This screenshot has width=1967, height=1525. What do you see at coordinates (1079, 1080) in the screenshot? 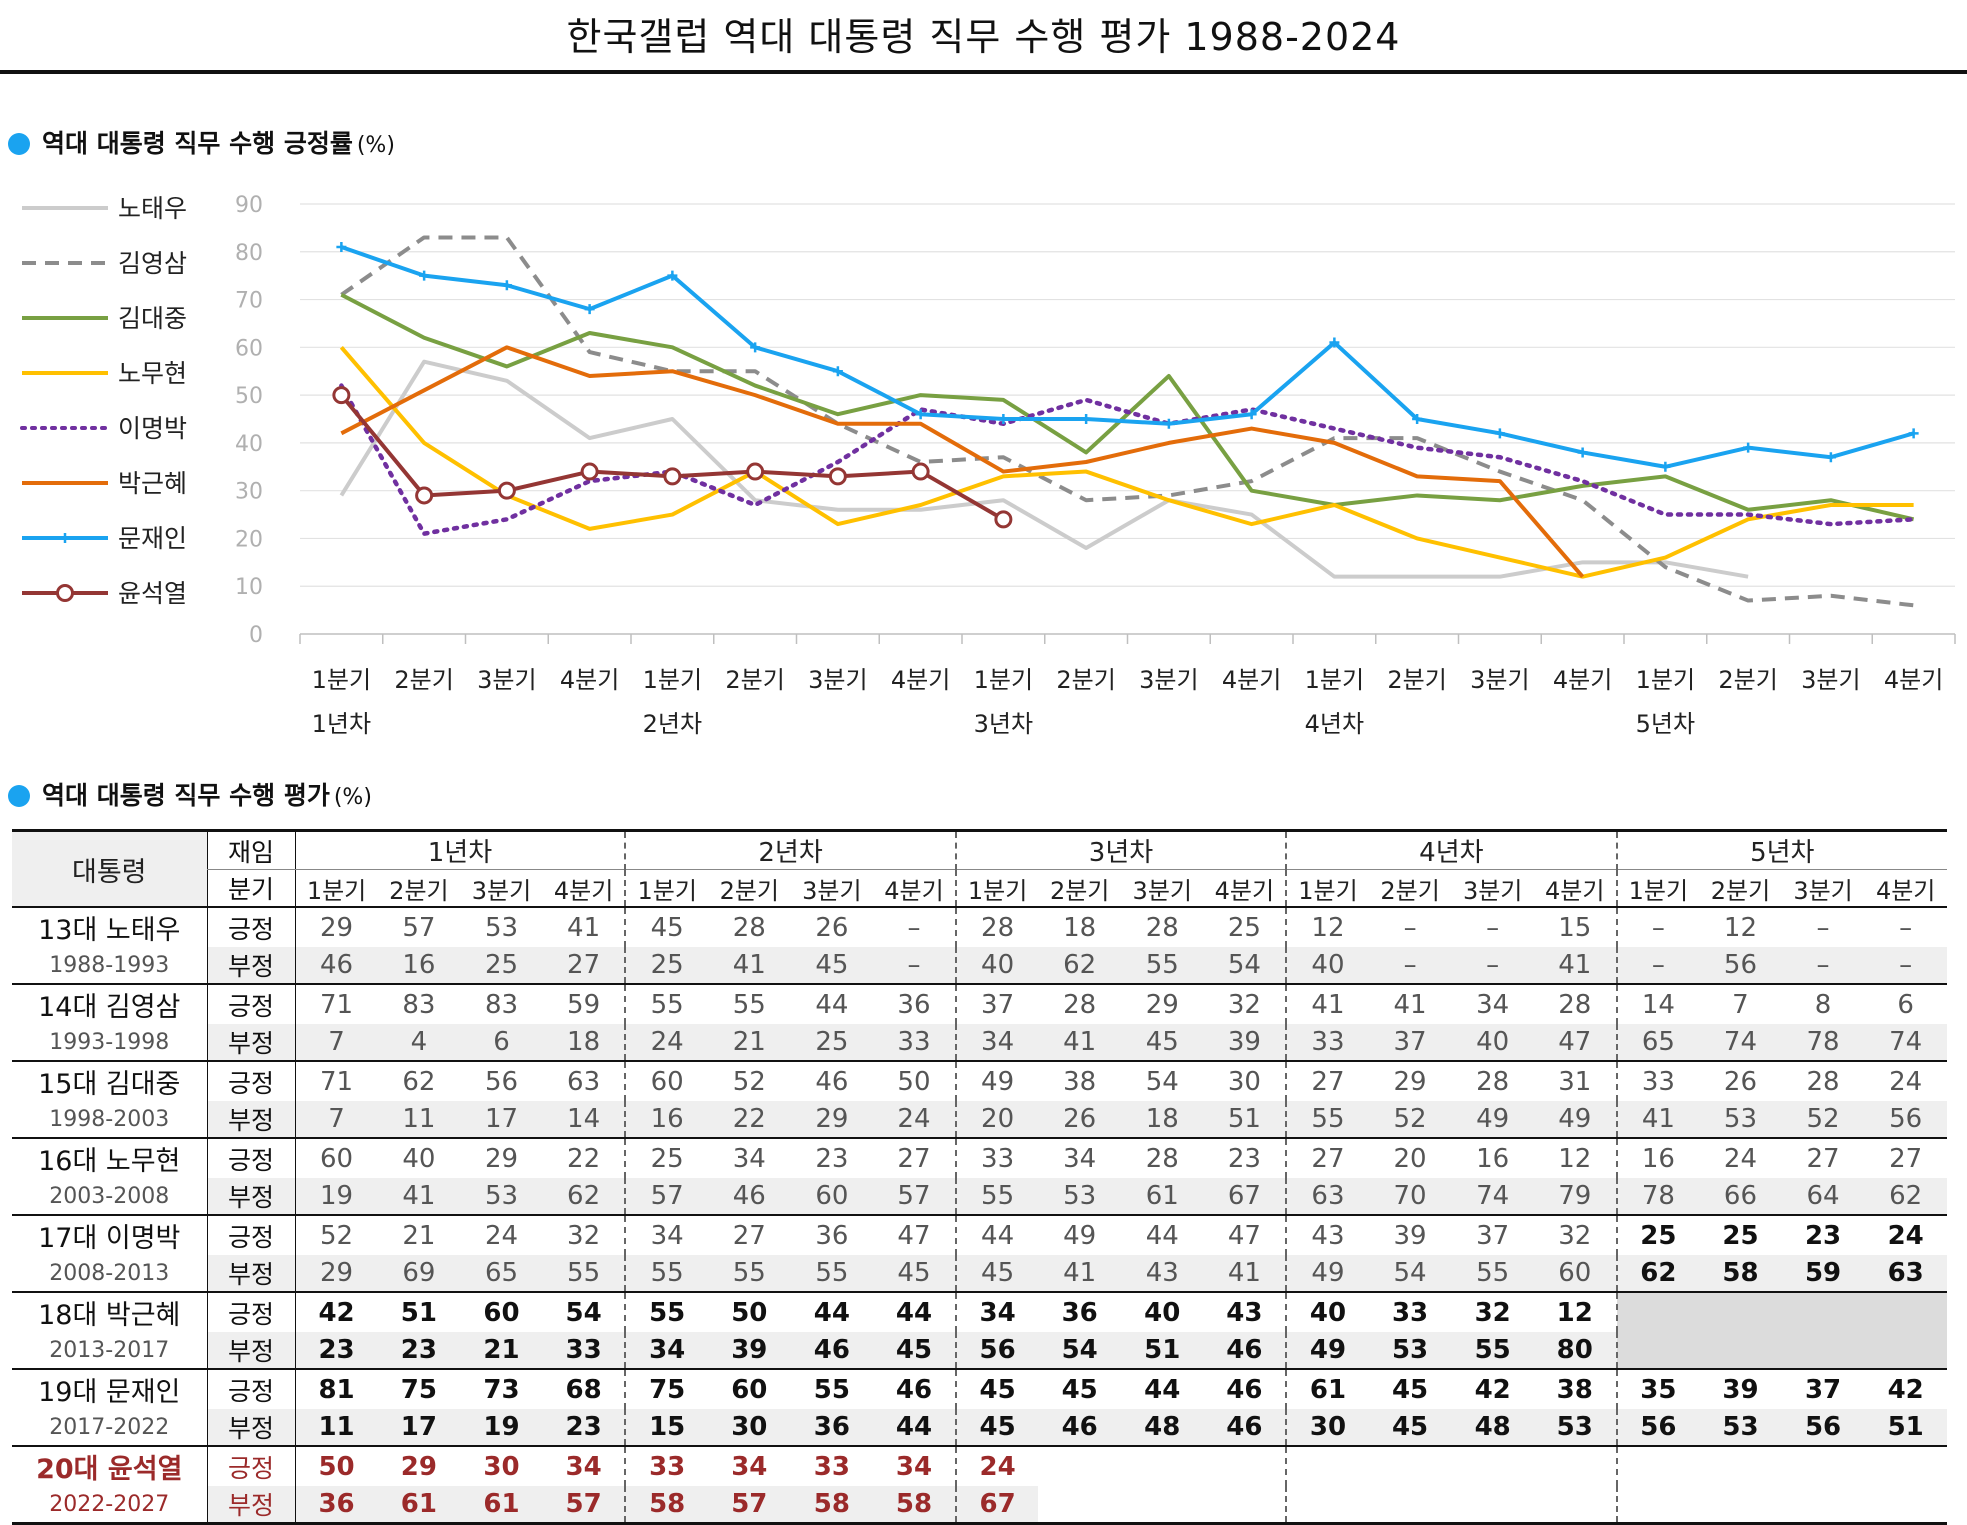
I see `rating-cell: 38` at bounding box center [1079, 1080].